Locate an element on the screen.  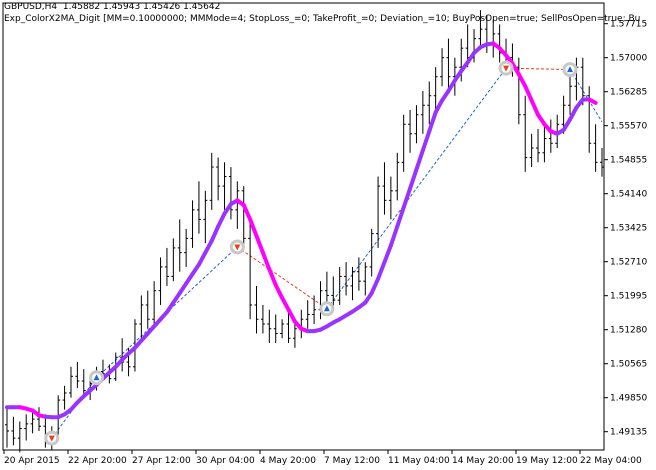
y-tick-label: 1.57000 is located at coordinates (628, 59).